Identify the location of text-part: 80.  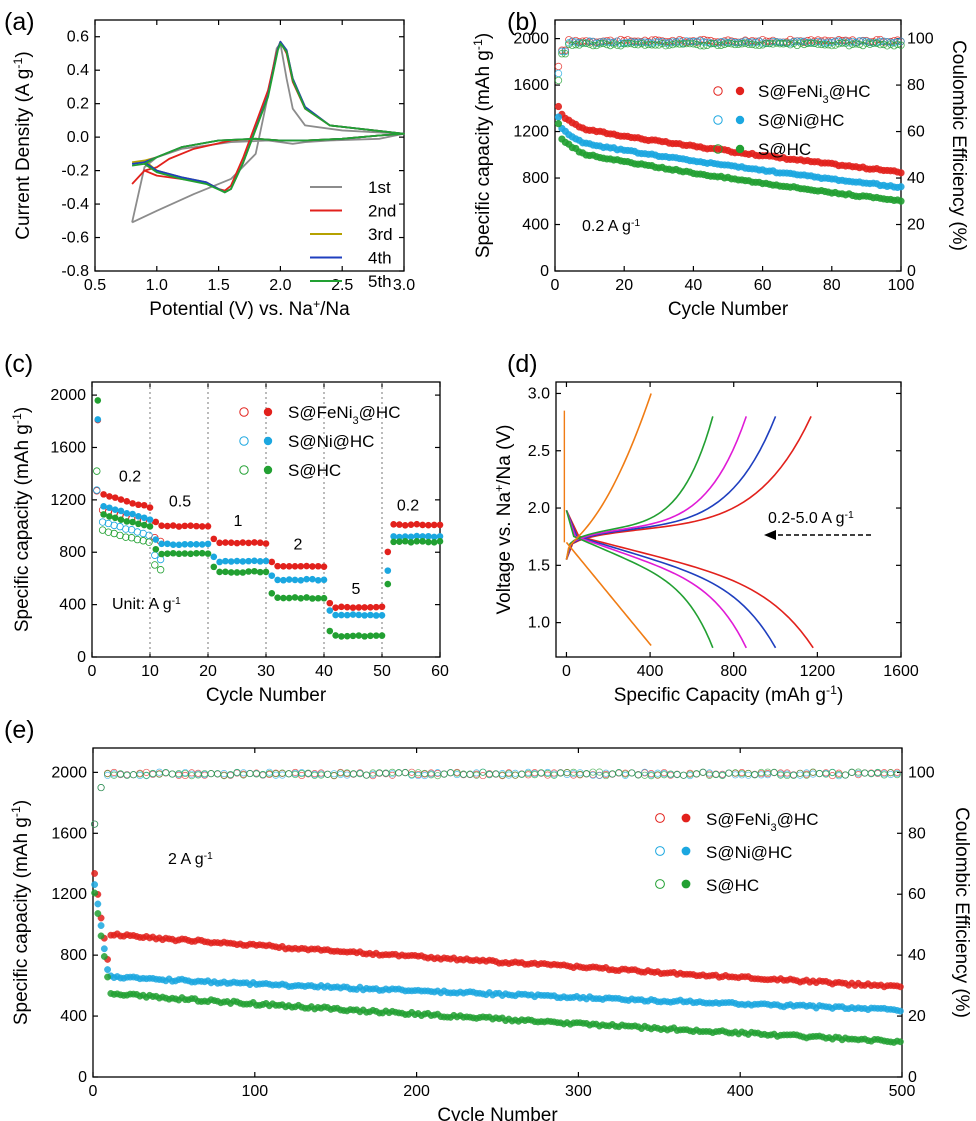
(917, 833).